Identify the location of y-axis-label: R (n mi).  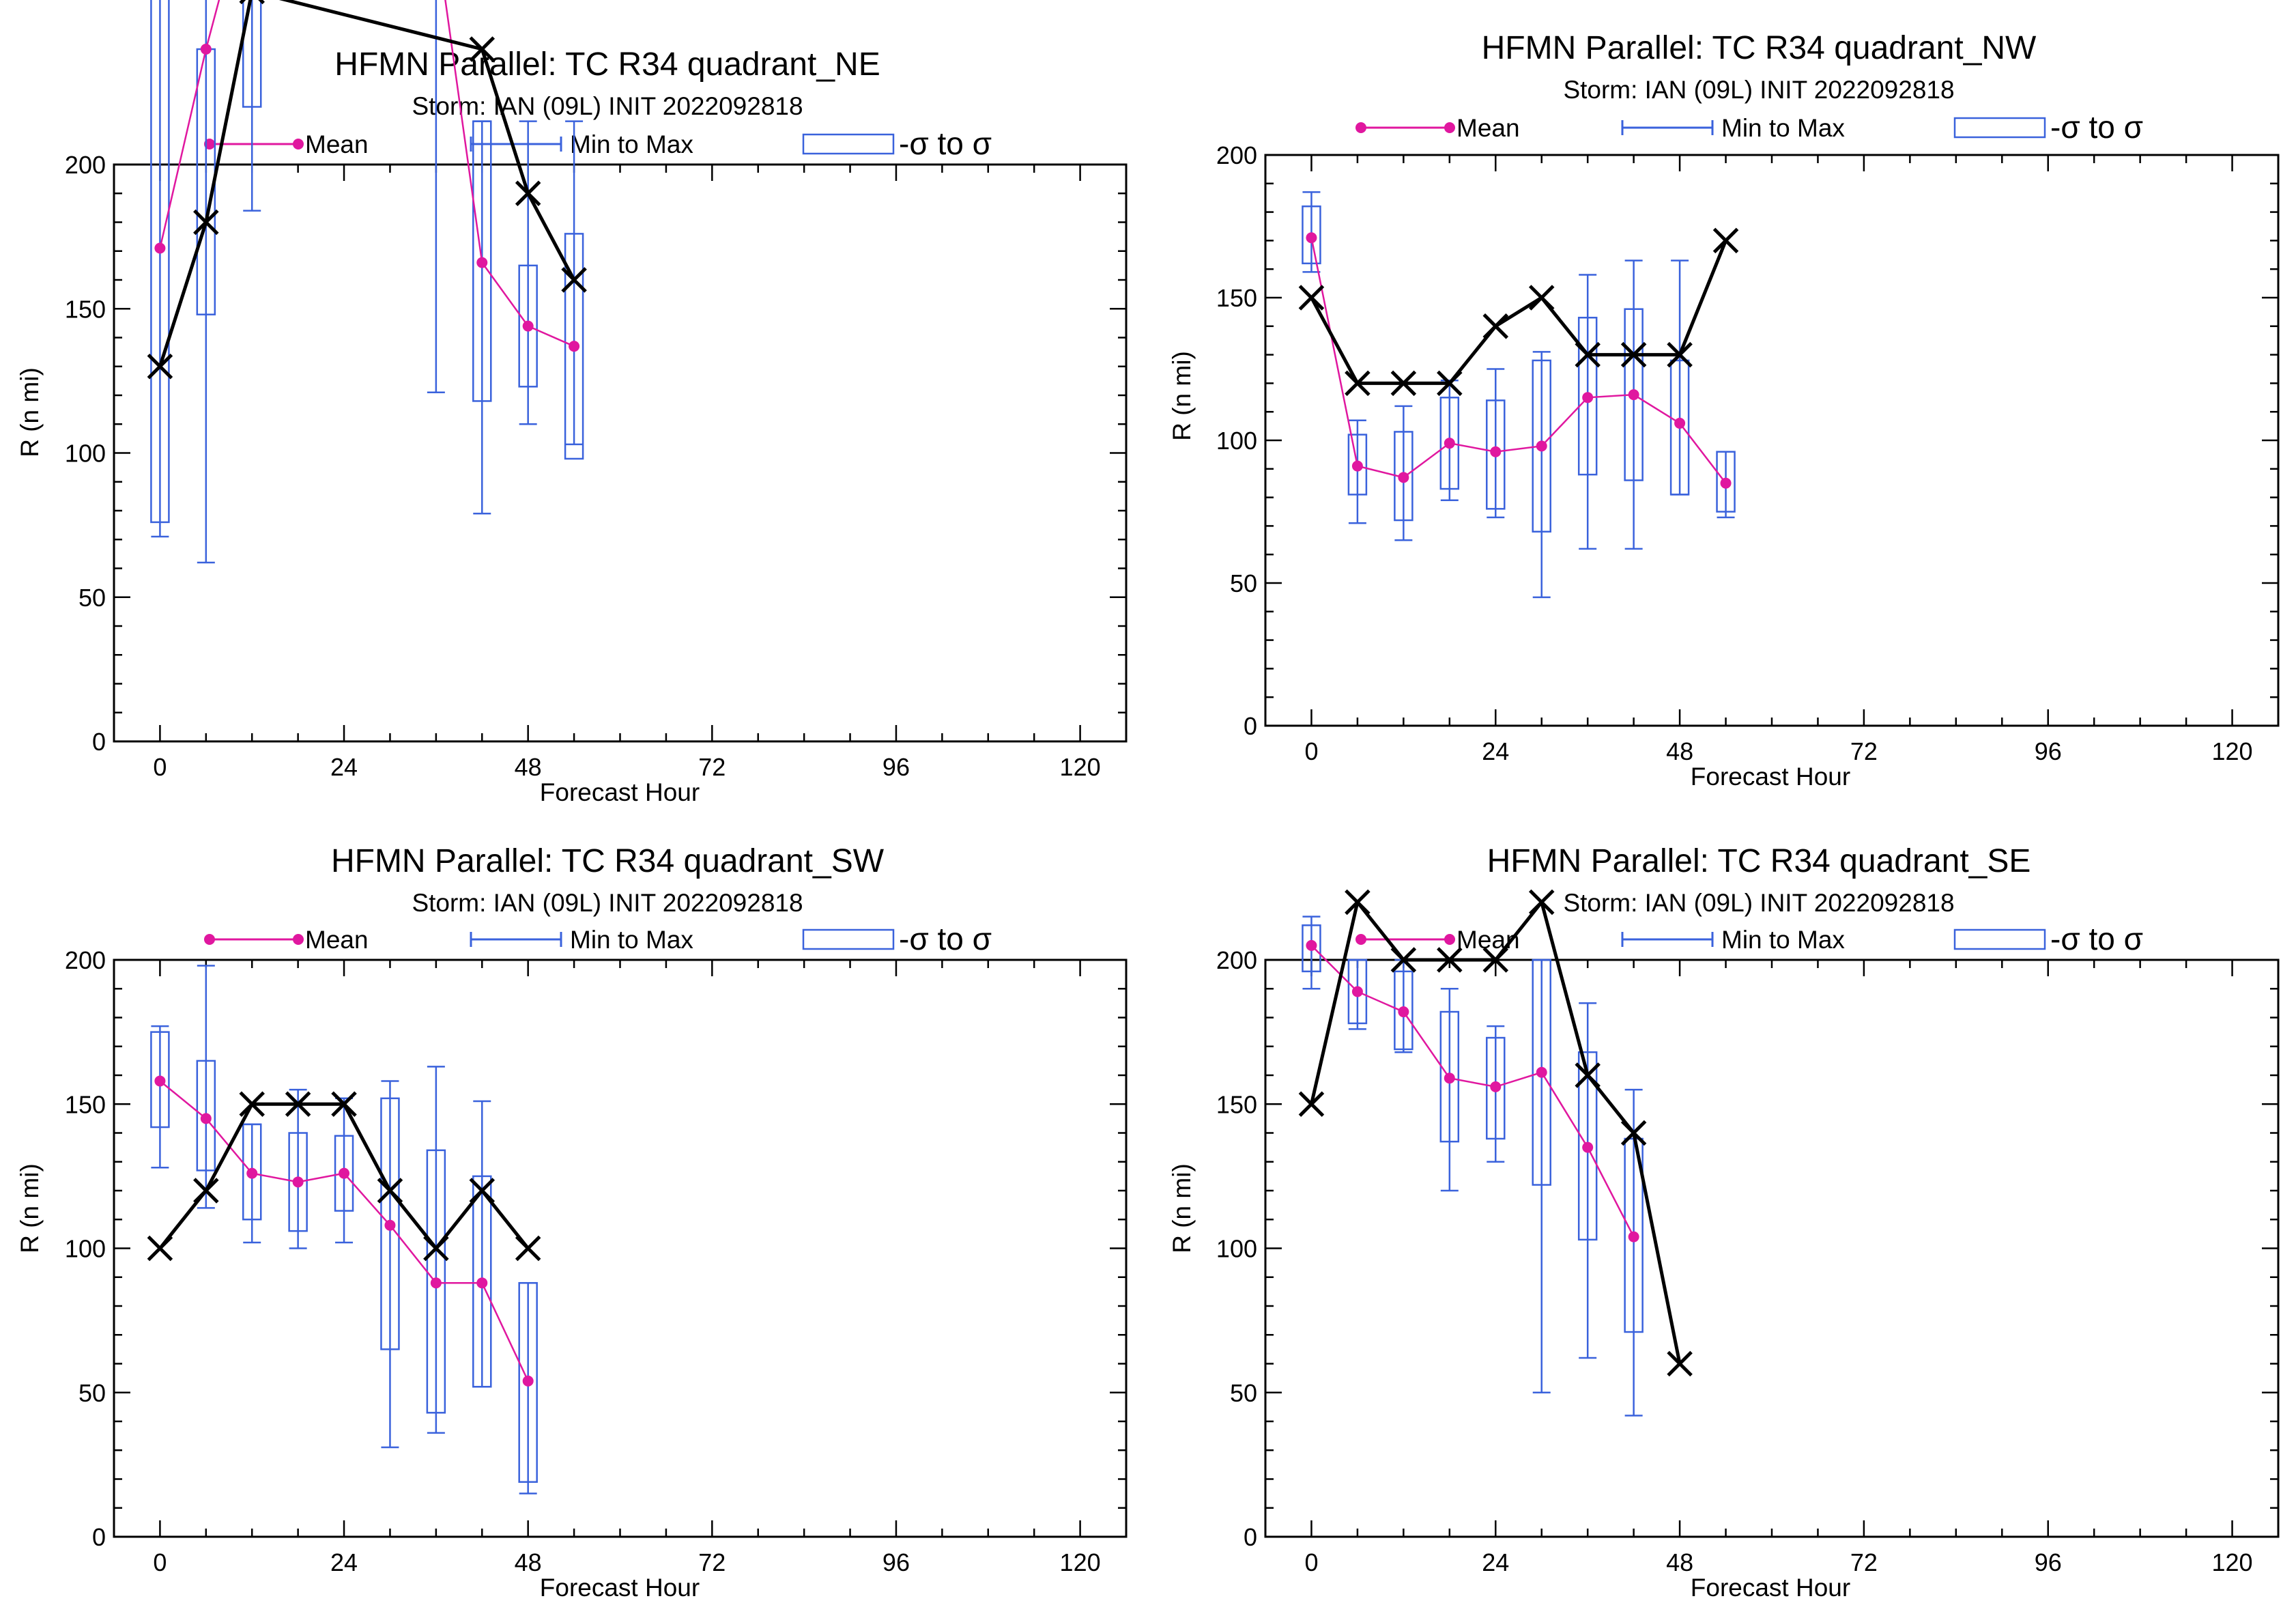
(30, 1208).